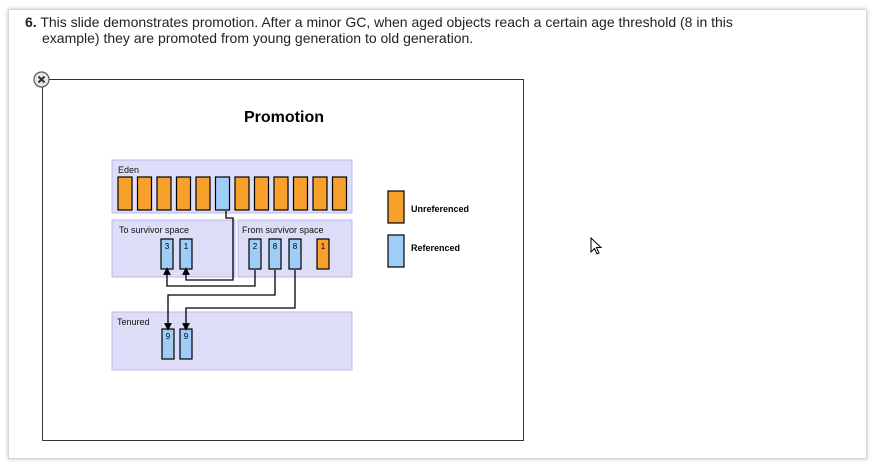  What do you see at coordinates (396, 251) in the screenshot?
I see `legend-referenced-swatch` at bounding box center [396, 251].